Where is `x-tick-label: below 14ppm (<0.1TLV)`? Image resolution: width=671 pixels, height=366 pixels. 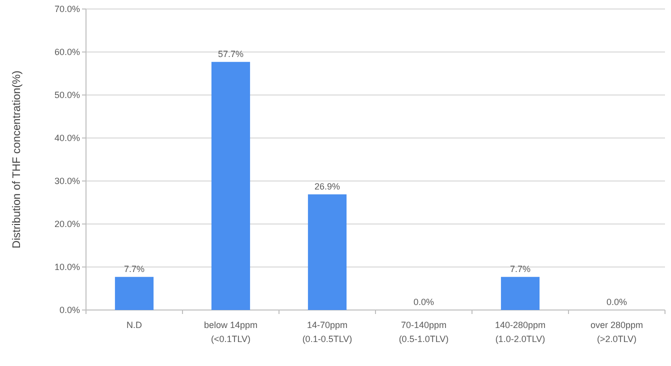 x-tick-label: below 14ppm (<0.1TLV) is located at coordinates (231, 332).